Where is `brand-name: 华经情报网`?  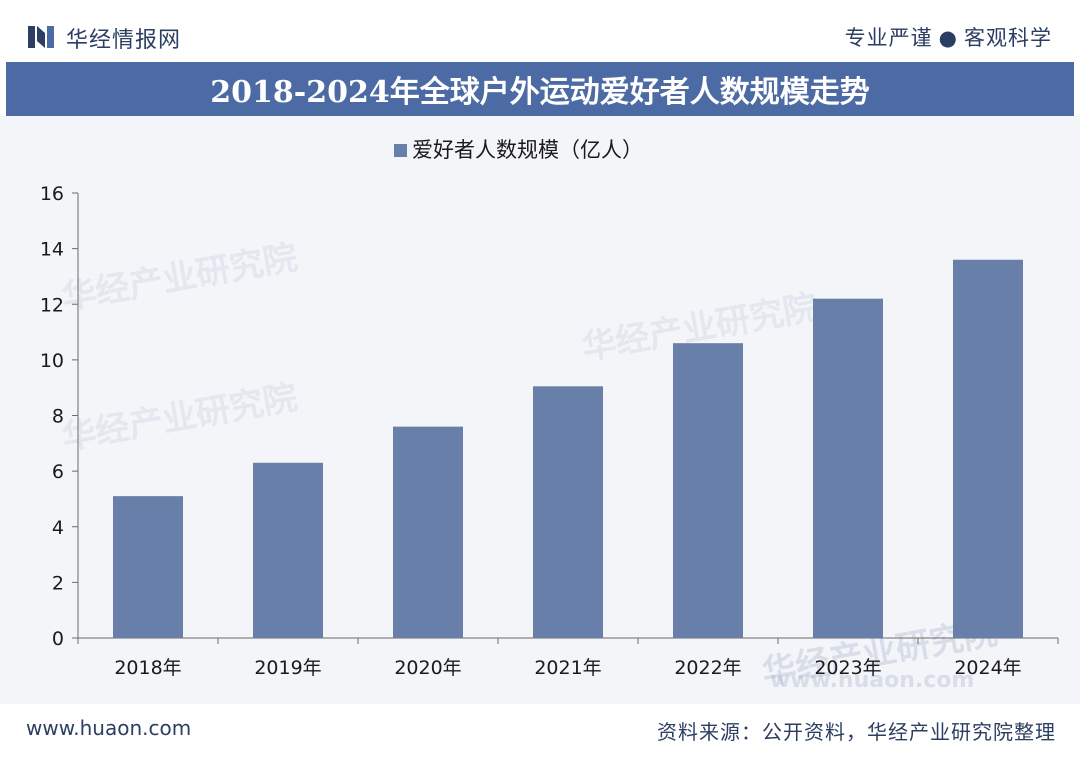 brand-name: 华经情报网 is located at coordinates (124, 40).